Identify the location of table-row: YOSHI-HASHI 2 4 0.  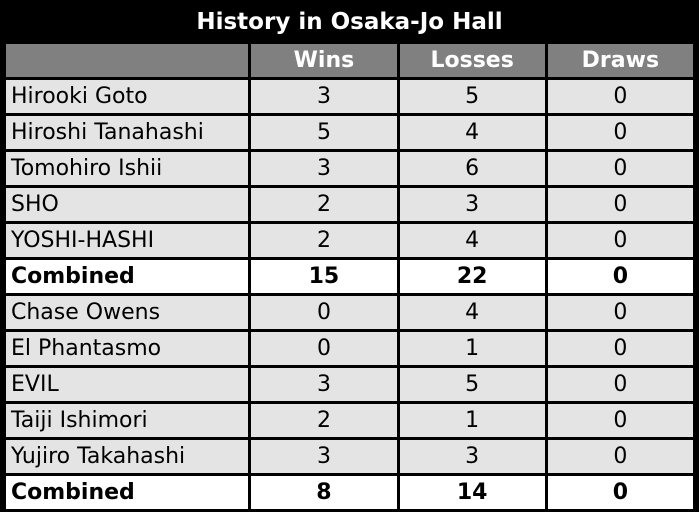
(349, 240).